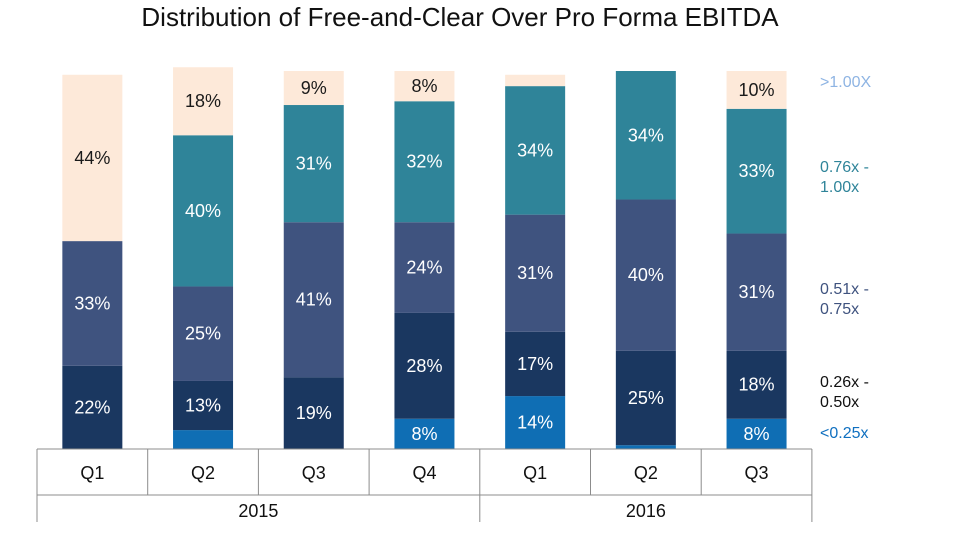 This screenshot has width=966, height=551. I want to click on legend-label-2: 0.76x -1.00x, so click(844, 177).